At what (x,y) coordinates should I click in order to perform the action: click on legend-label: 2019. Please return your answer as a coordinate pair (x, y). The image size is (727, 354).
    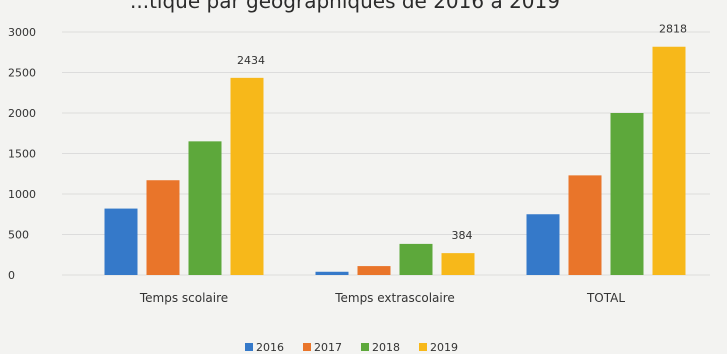
    Looking at the image, I should click on (444, 347).